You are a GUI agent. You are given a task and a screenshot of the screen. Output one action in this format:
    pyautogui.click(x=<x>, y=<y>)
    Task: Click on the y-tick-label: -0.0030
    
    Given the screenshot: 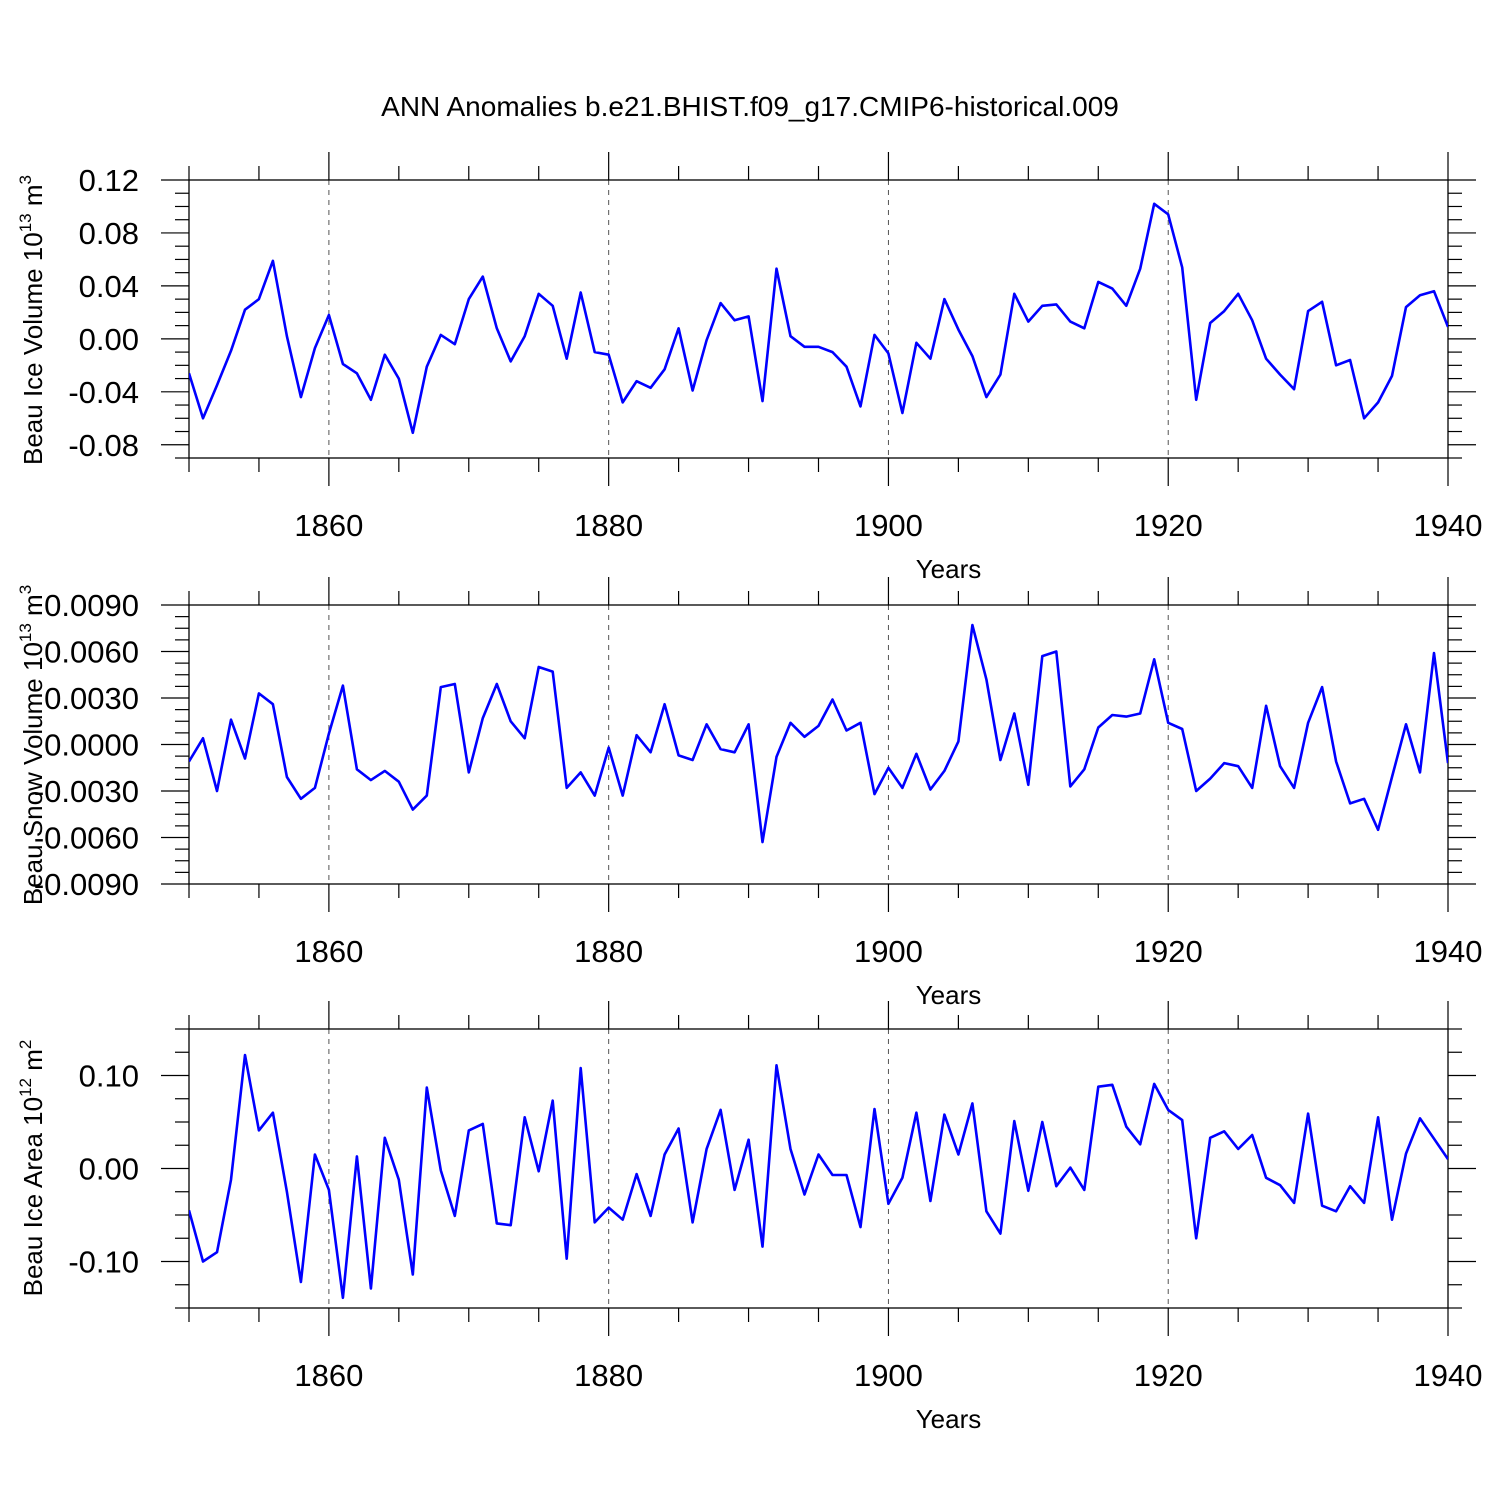 What is the action you would take?
    pyautogui.click(x=86, y=791)
    